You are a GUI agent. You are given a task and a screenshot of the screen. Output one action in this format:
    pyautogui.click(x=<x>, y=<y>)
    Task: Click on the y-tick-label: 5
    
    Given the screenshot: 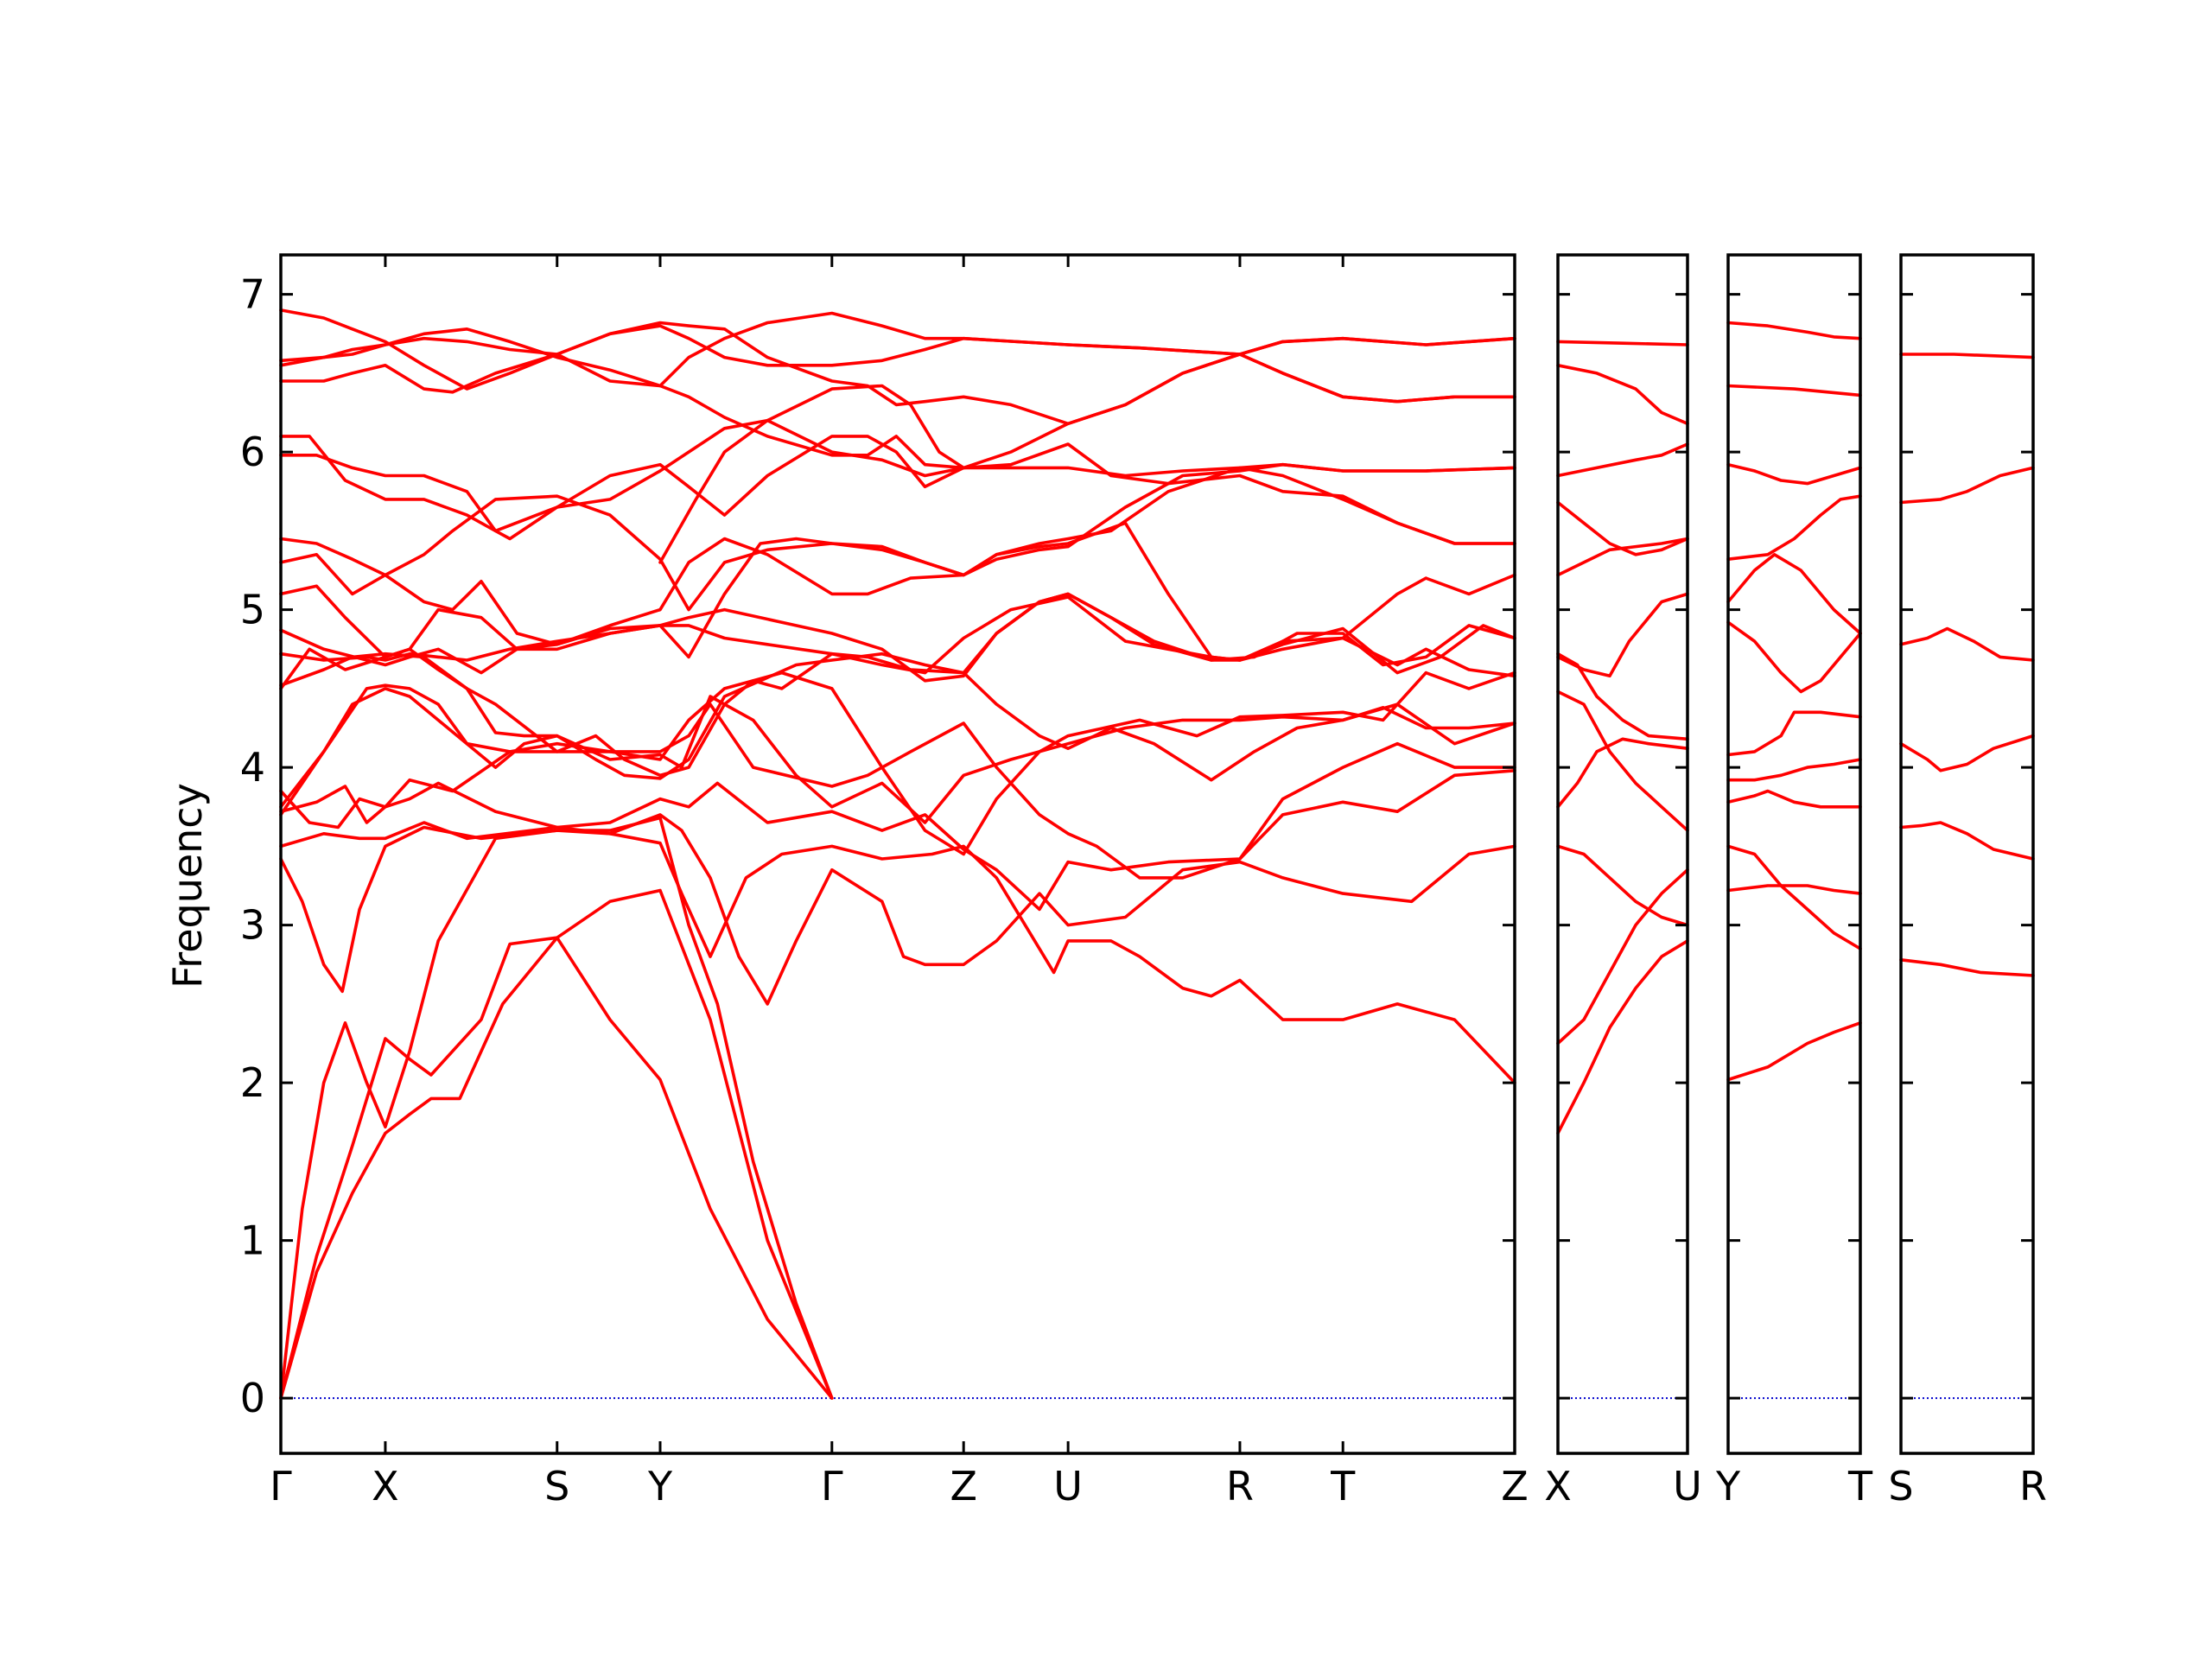 What is the action you would take?
    pyautogui.click(x=252, y=610)
    